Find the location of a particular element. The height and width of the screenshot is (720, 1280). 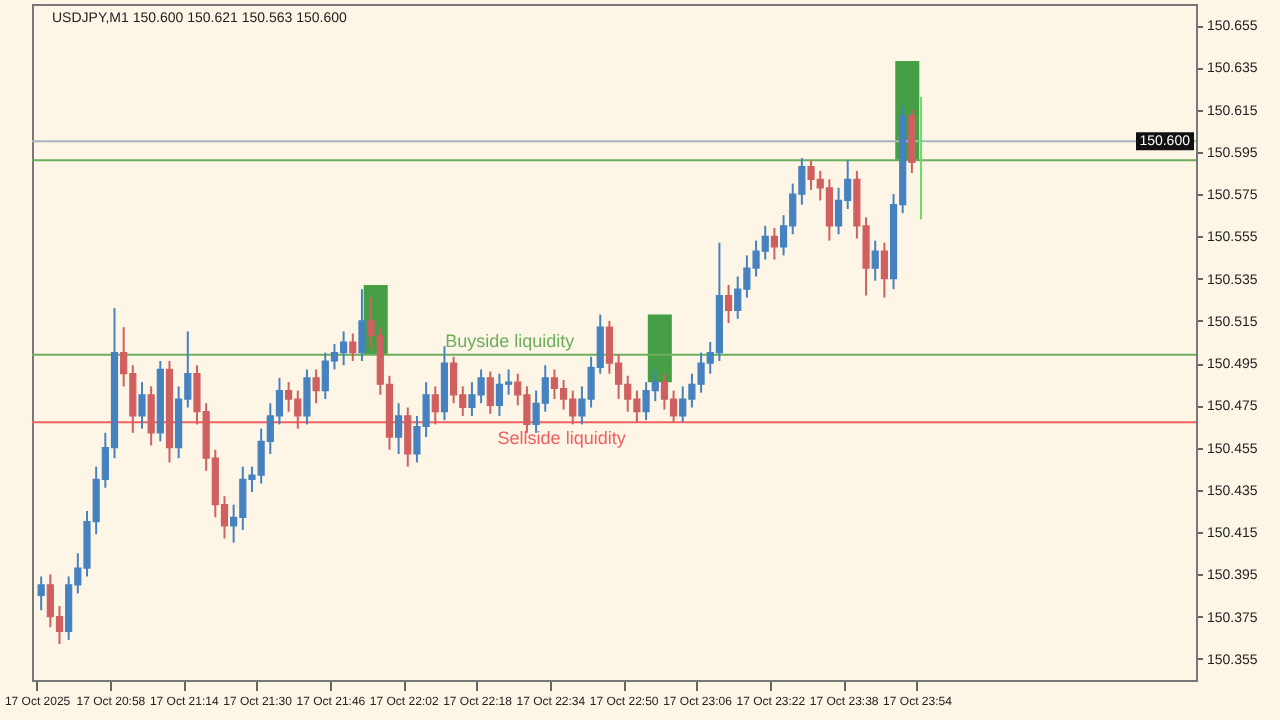

bar is located at coordinates (659, 348).